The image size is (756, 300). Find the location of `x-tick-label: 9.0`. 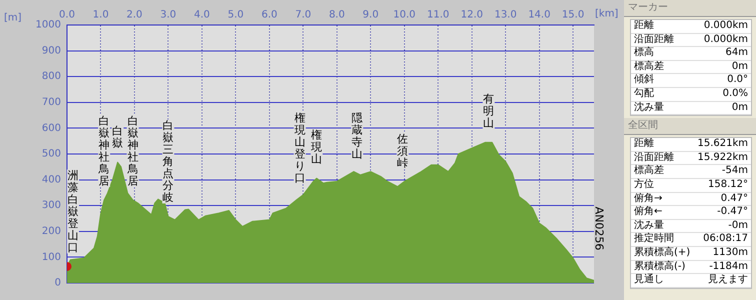

x-tick-label: 9.0 is located at coordinates (370, 15).